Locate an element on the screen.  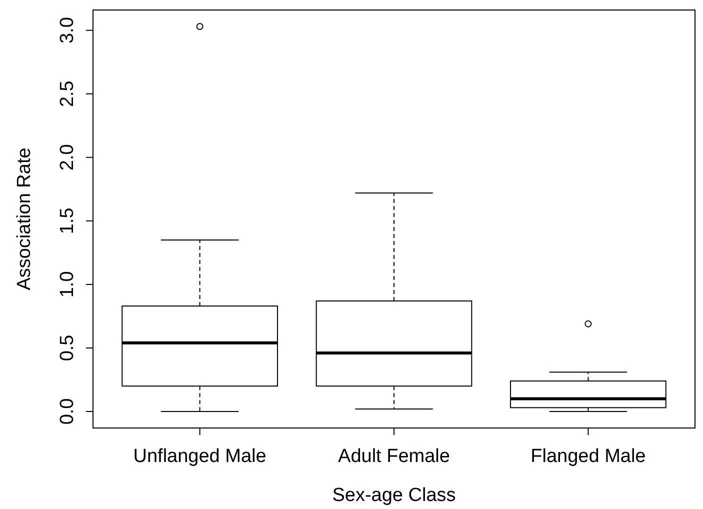
y-tick-label: 3.0 is located at coordinates (67, 30).